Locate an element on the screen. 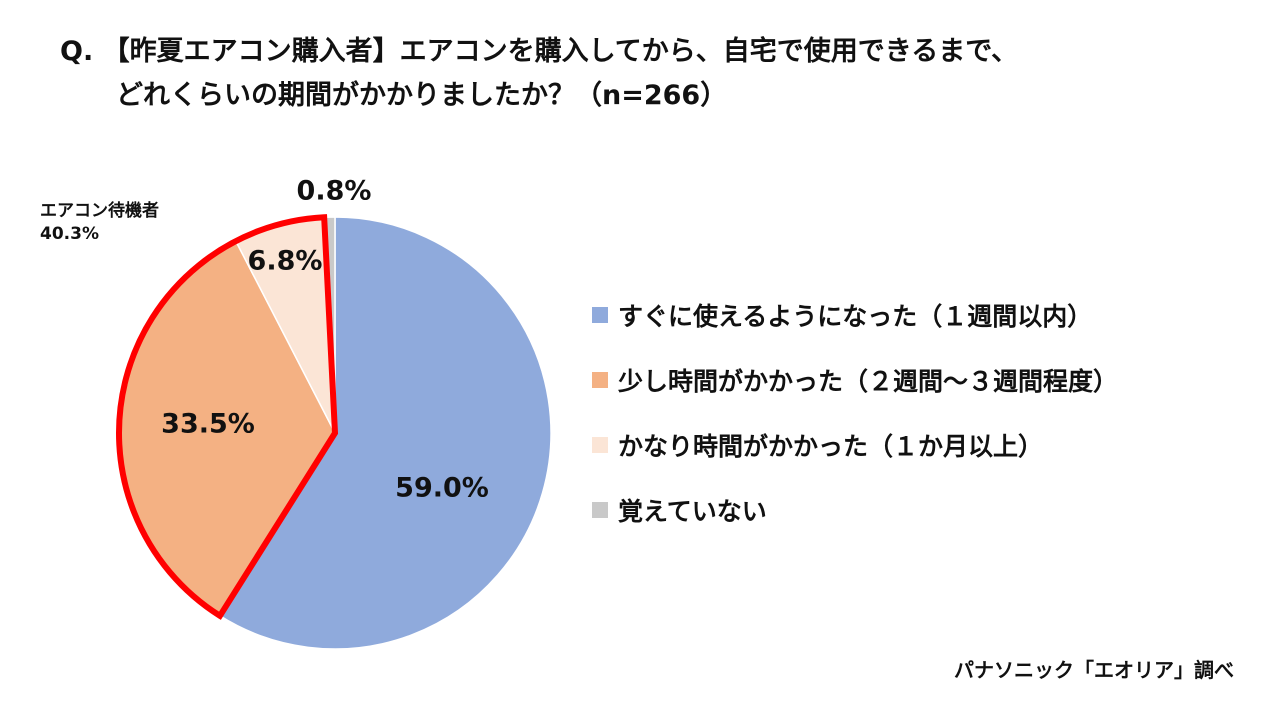 The image size is (1280, 720). legend-item-2: 少し時間がかかった（２週間～３週間程度） is located at coordinates (855, 380).